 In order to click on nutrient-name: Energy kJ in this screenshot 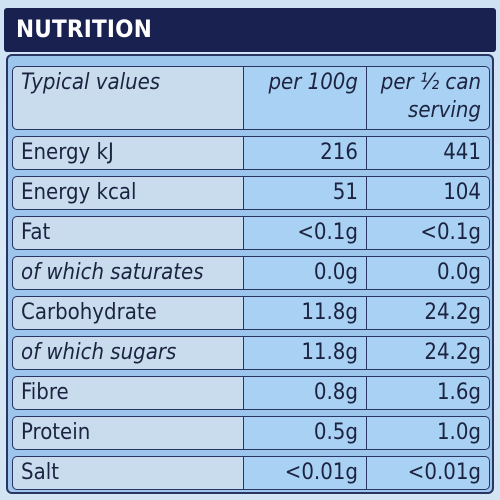, I will do `click(127, 153)`.